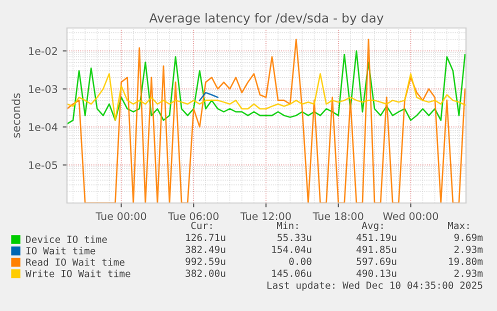 This screenshot has width=497, height=311. What do you see at coordinates (376, 250) in the screenshot?
I see `text: 491.85u` at bounding box center [376, 250].